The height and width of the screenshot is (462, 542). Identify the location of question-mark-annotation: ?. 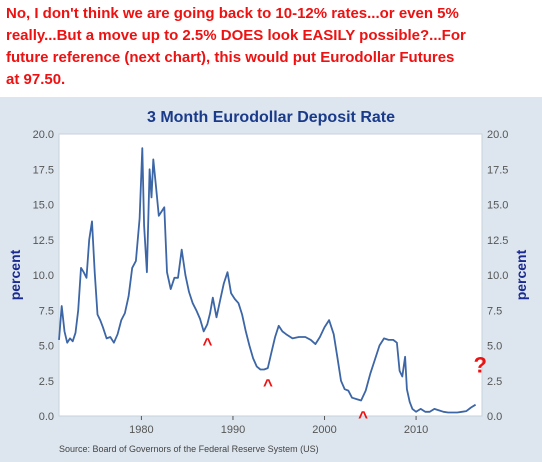
(479, 364).